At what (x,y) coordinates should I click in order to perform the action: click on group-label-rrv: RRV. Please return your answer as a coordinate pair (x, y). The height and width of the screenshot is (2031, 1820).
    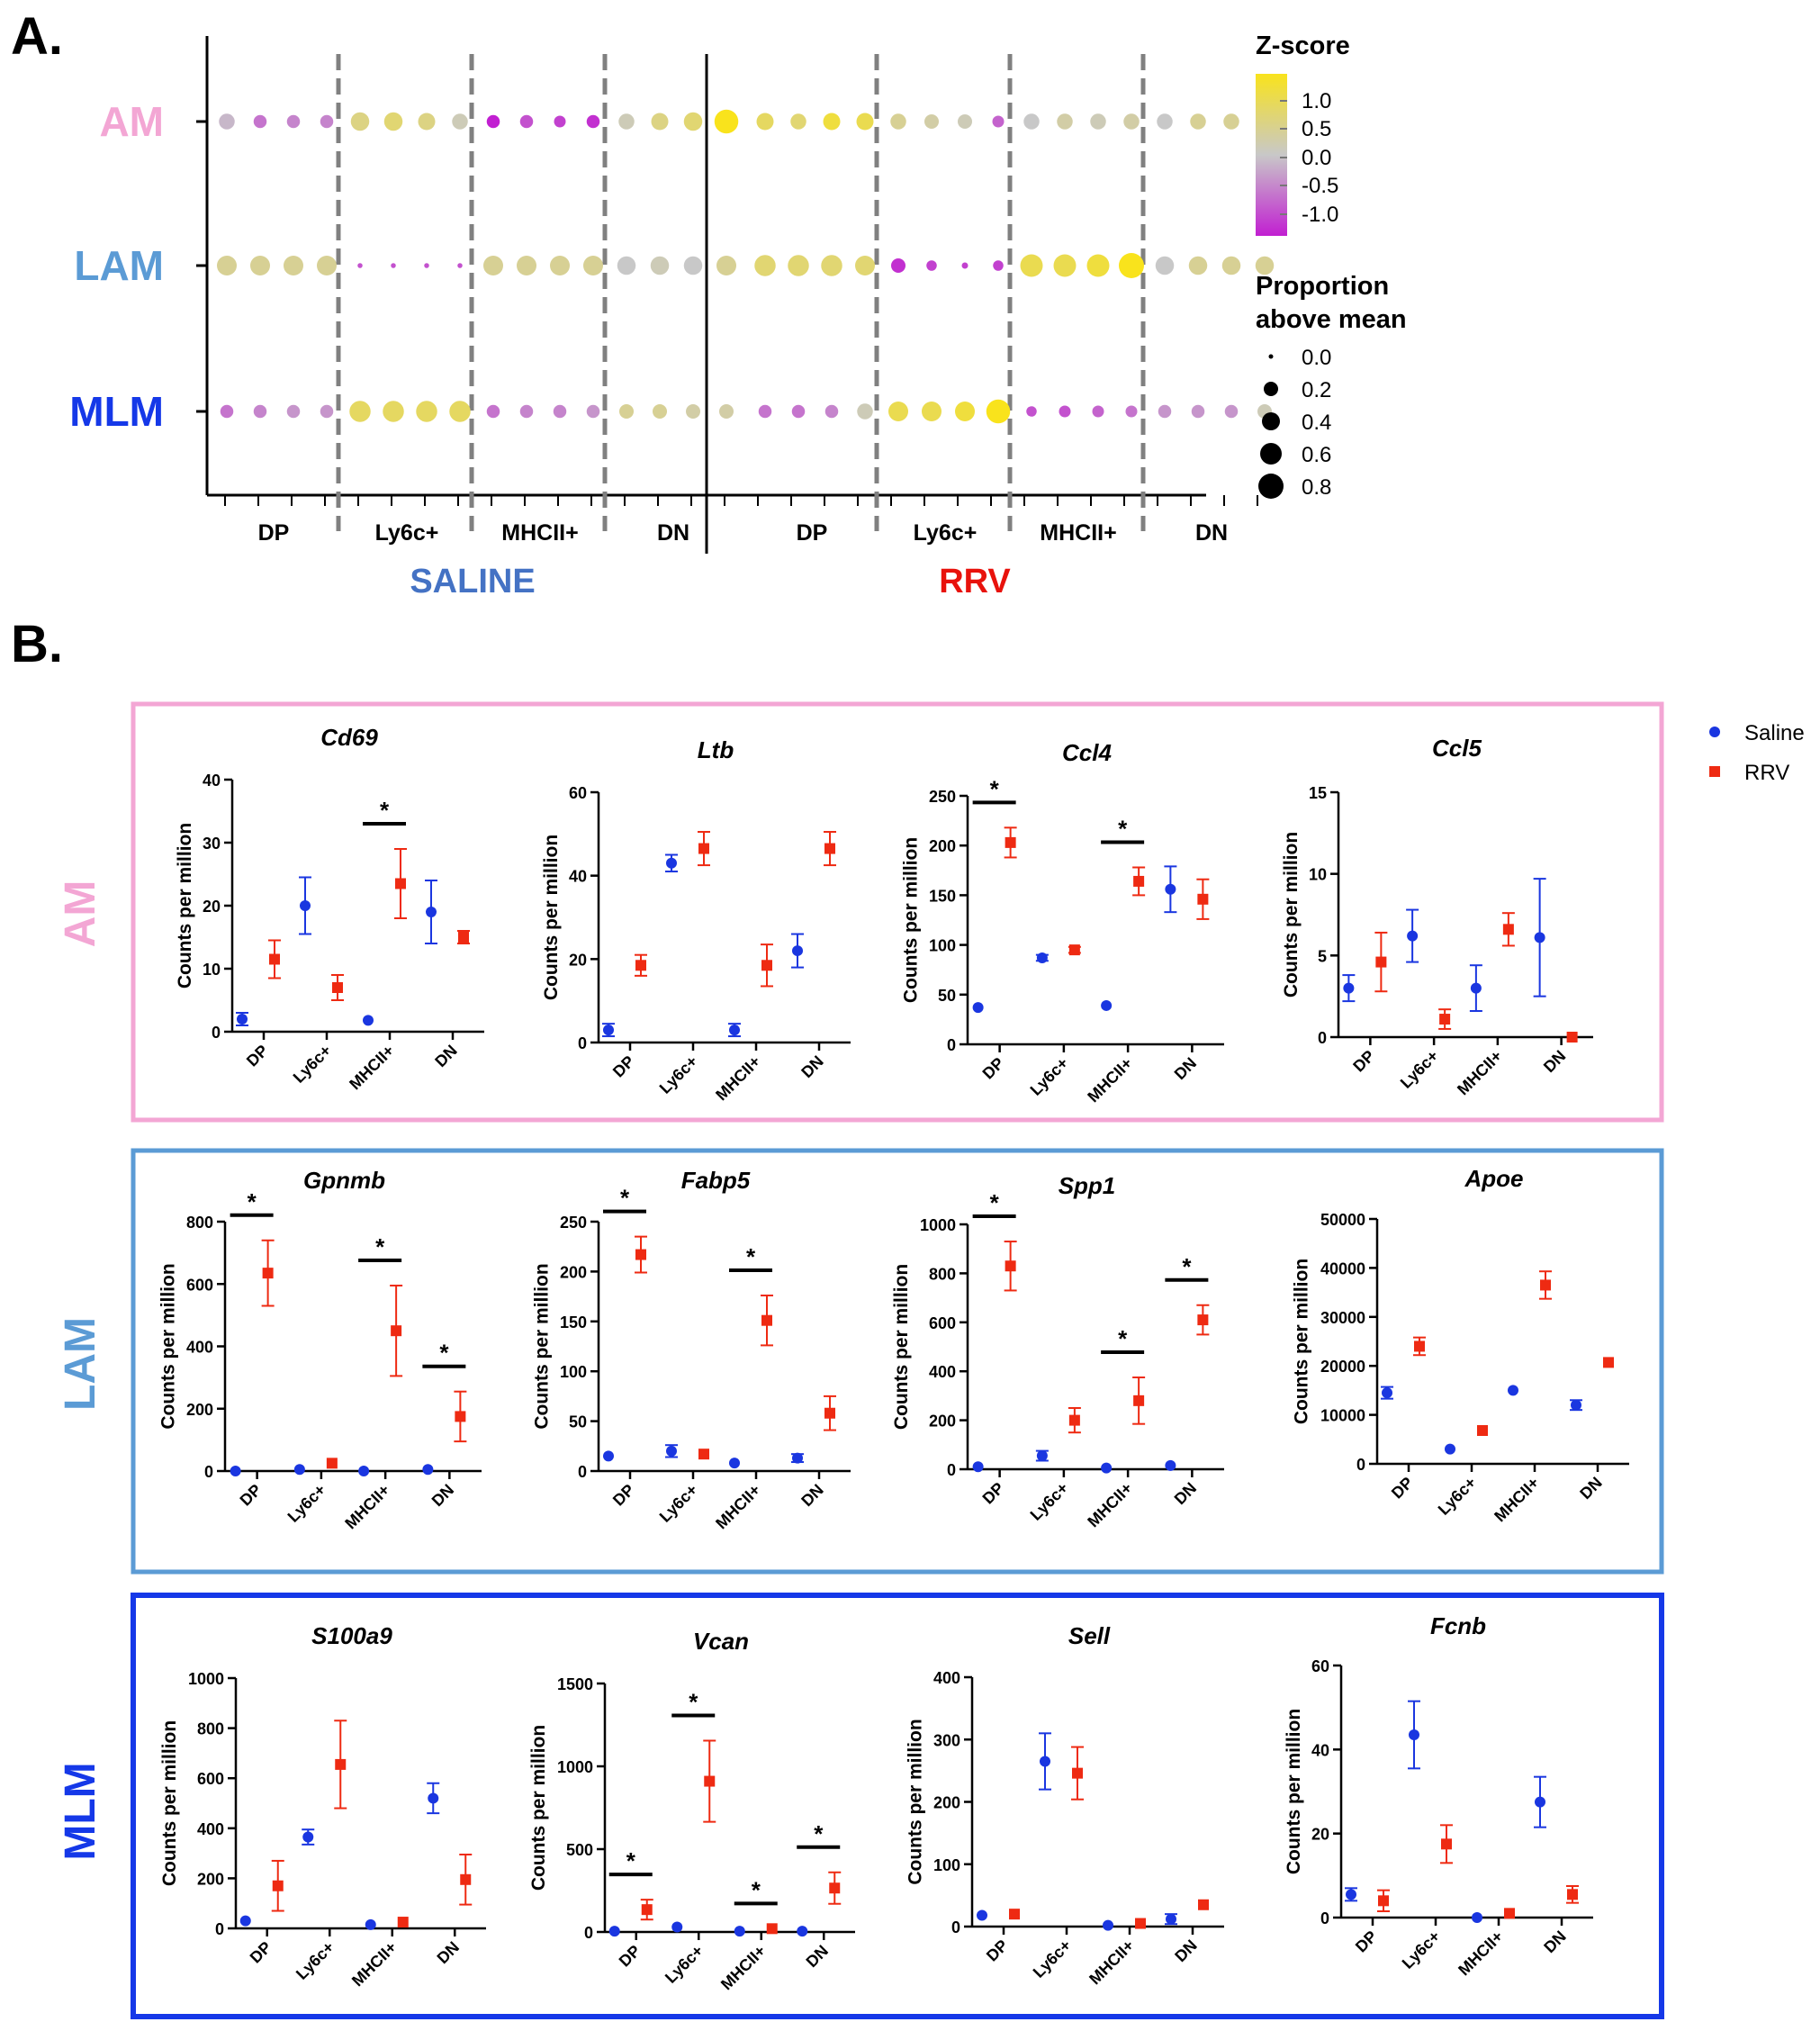
    Looking at the image, I should click on (975, 581).